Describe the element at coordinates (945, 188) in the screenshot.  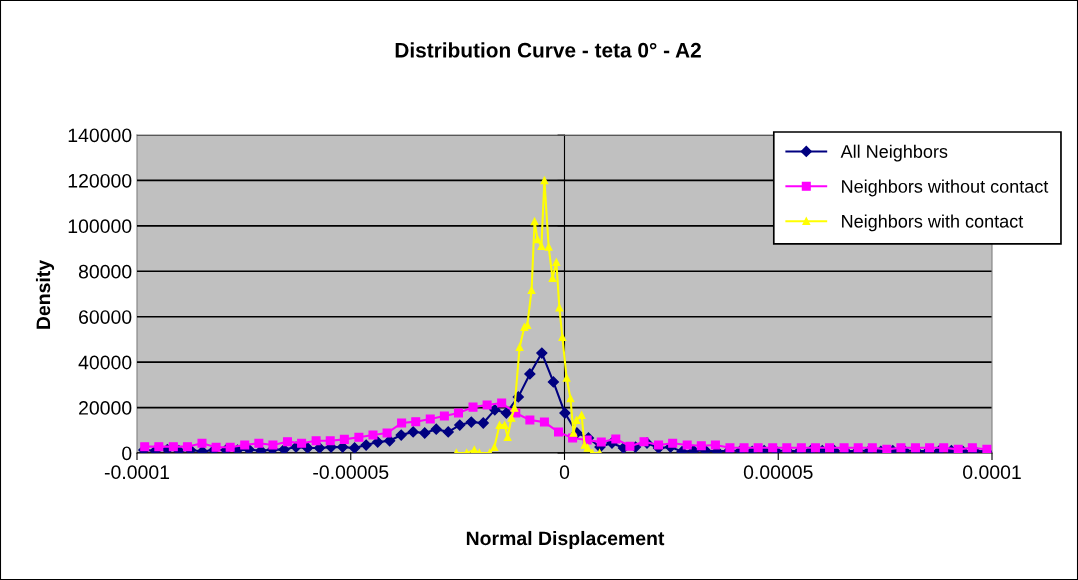
I see `legend-label: Neighbors without contact` at that location.